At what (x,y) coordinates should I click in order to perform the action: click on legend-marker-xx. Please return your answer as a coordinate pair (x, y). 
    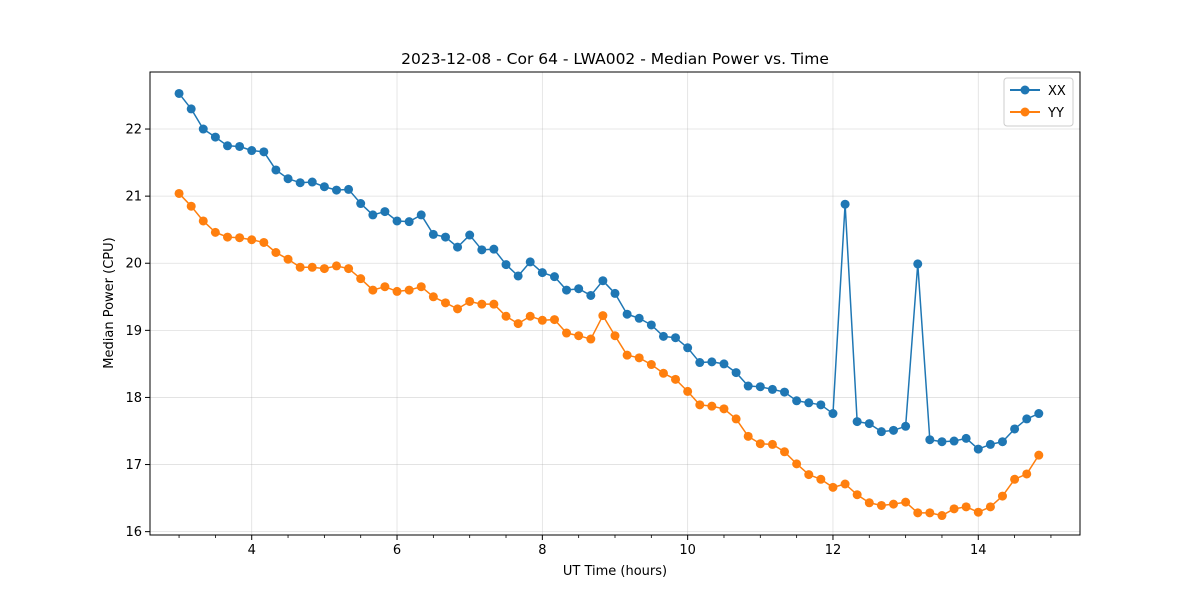
    Looking at the image, I should click on (1025, 90).